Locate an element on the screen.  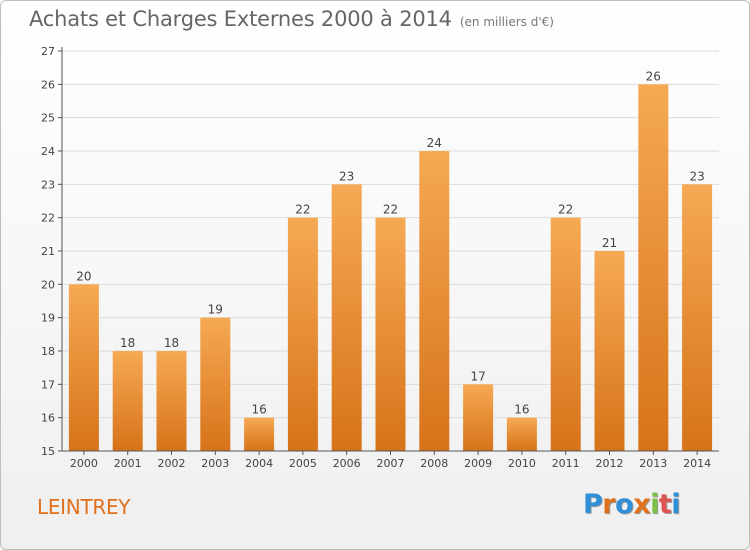
y-tick-label: 25 is located at coordinates (48, 118).